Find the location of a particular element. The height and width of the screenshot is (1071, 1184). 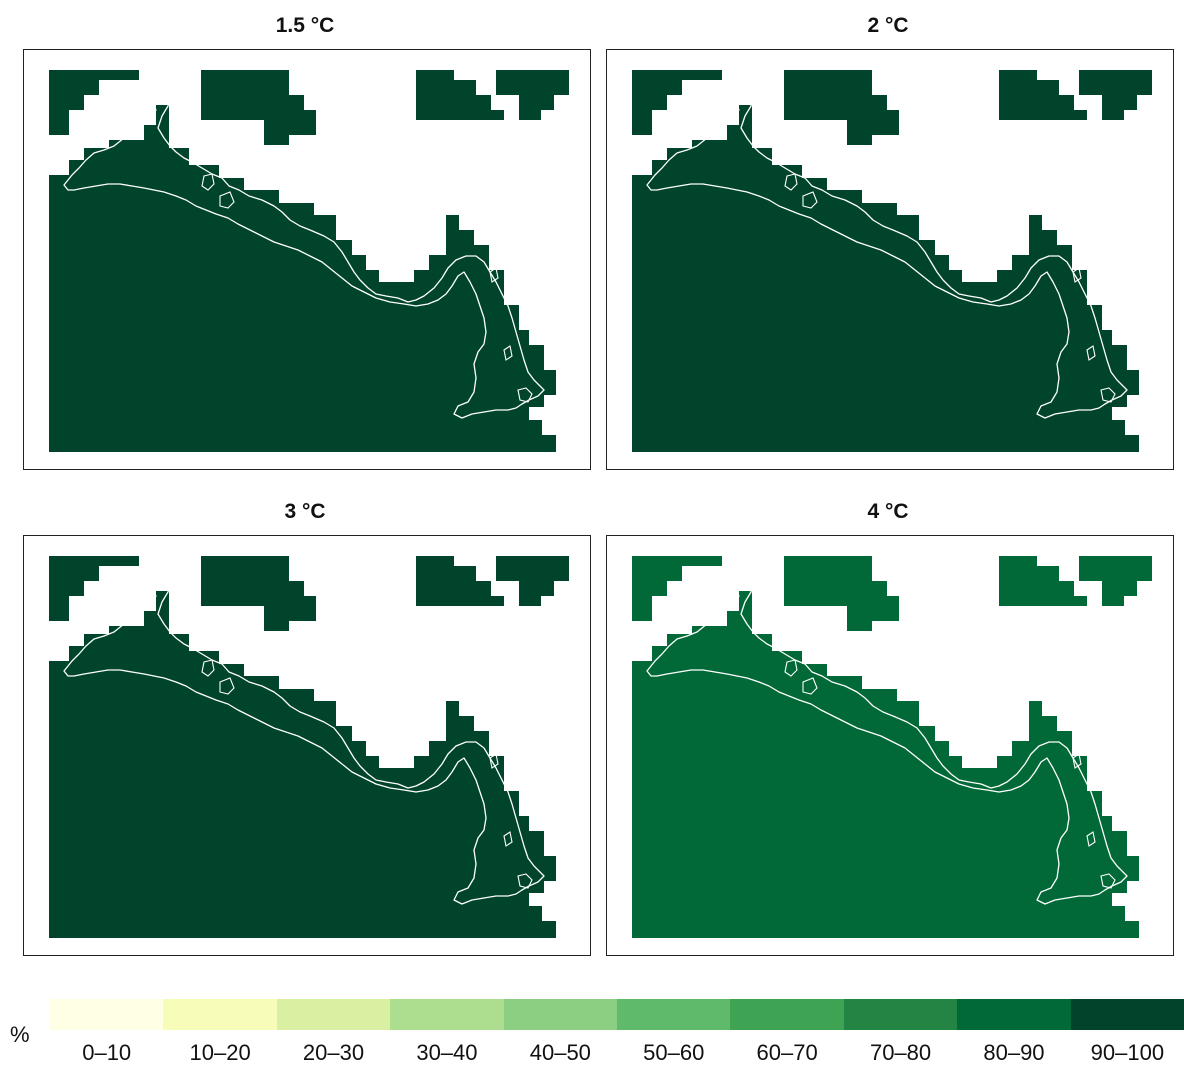

legend-label: 60–70 is located at coordinates (787, 1052).